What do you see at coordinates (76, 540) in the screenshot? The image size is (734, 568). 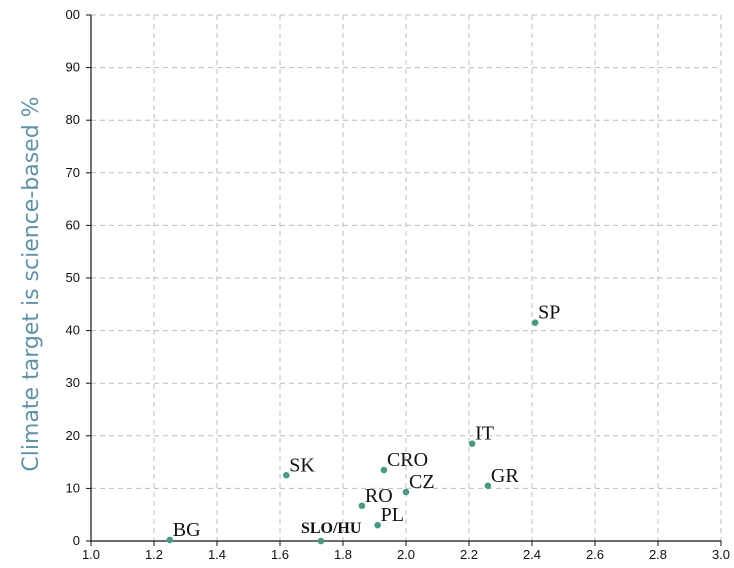 I see `y-tick-label: 0` at bounding box center [76, 540].